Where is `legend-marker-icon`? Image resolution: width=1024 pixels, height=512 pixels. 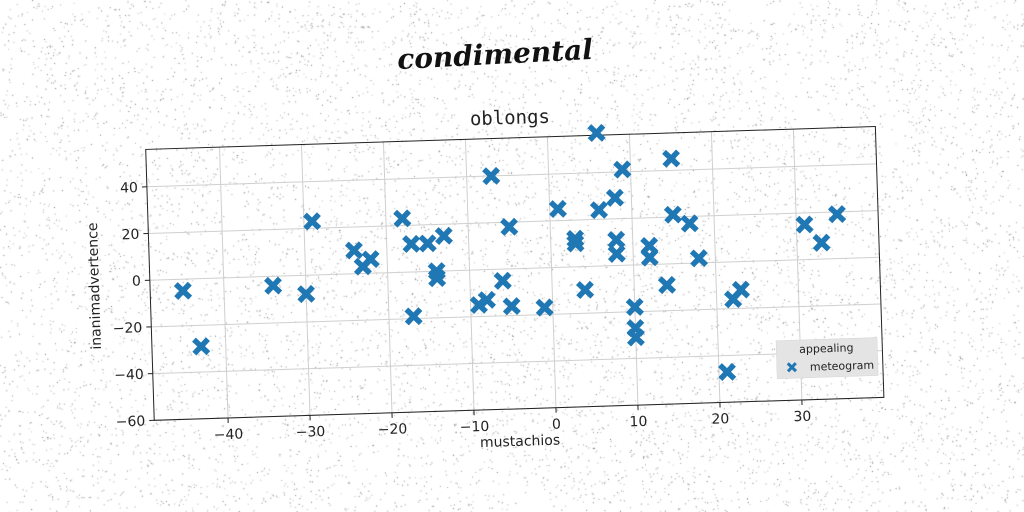 legend-marker-icon is located at coordinates (792, 367).